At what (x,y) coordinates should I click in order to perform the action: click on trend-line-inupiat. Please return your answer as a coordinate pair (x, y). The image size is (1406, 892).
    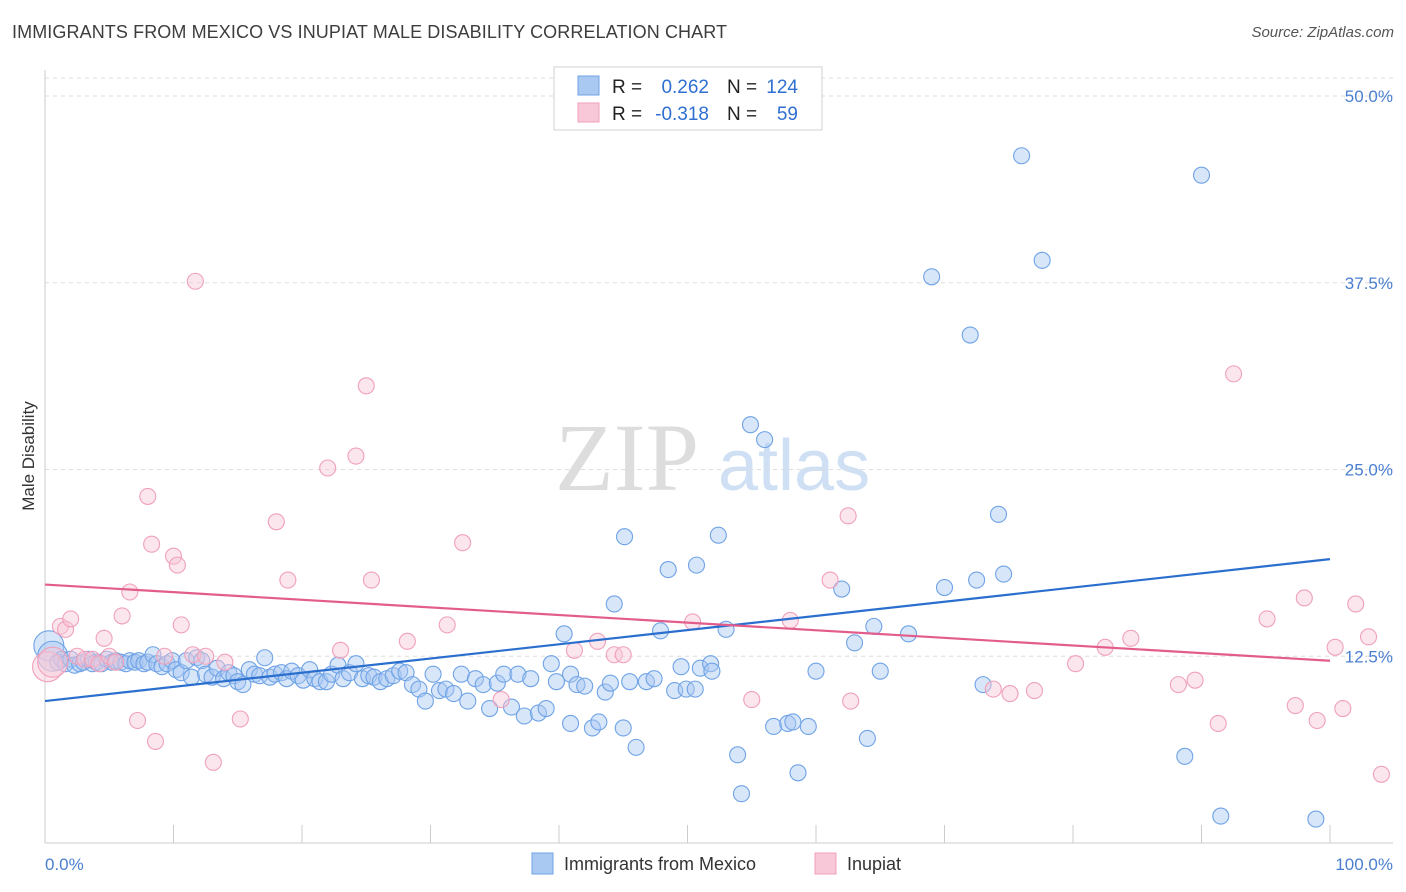
    Looking at the image, I should click on (687, 622).